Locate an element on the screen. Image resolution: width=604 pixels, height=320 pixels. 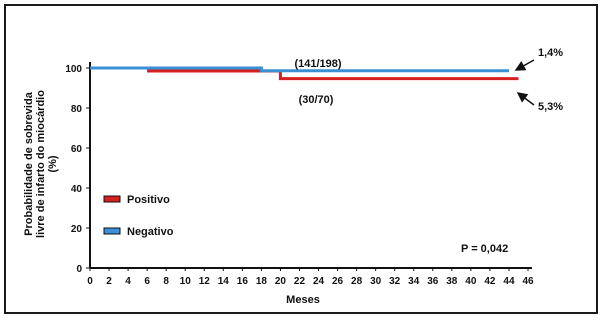
x-tick-label: 26 is located at coordinates (338, 281).